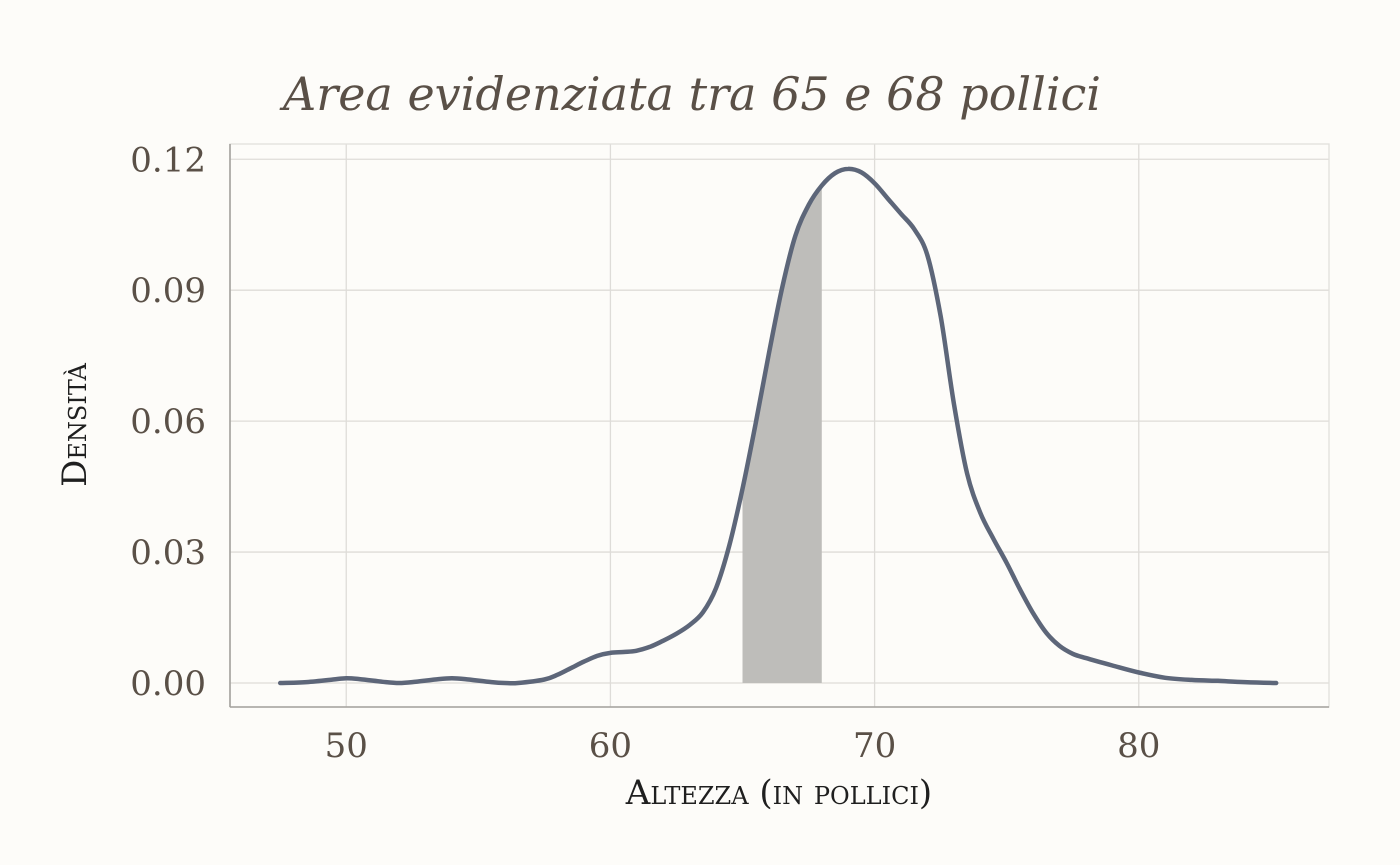  I want to click on x-tick-label: 80, so click(1138, 746).